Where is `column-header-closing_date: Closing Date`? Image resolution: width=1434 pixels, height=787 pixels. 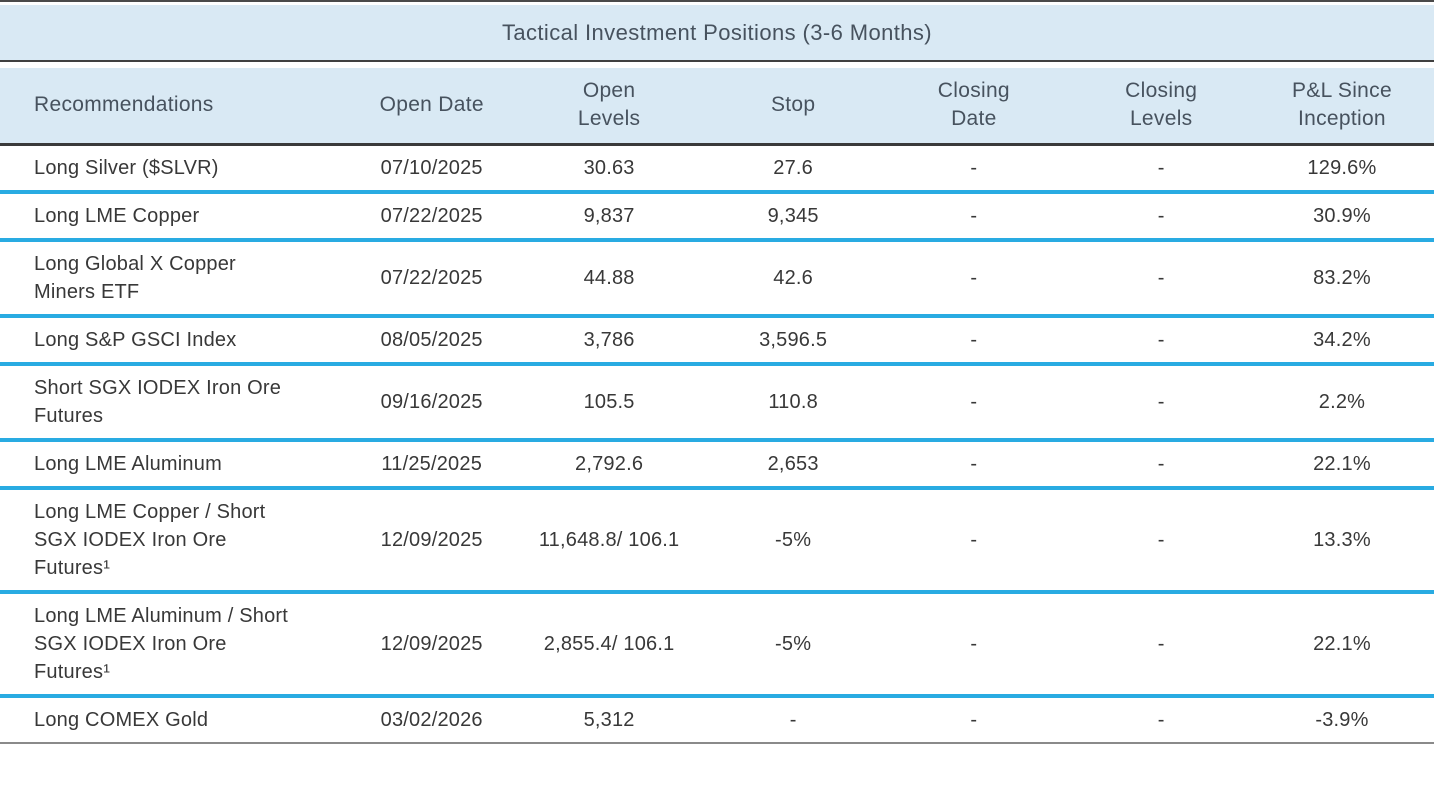 column-header-closing_date: Closing Date is located at coordinates (974, 107).